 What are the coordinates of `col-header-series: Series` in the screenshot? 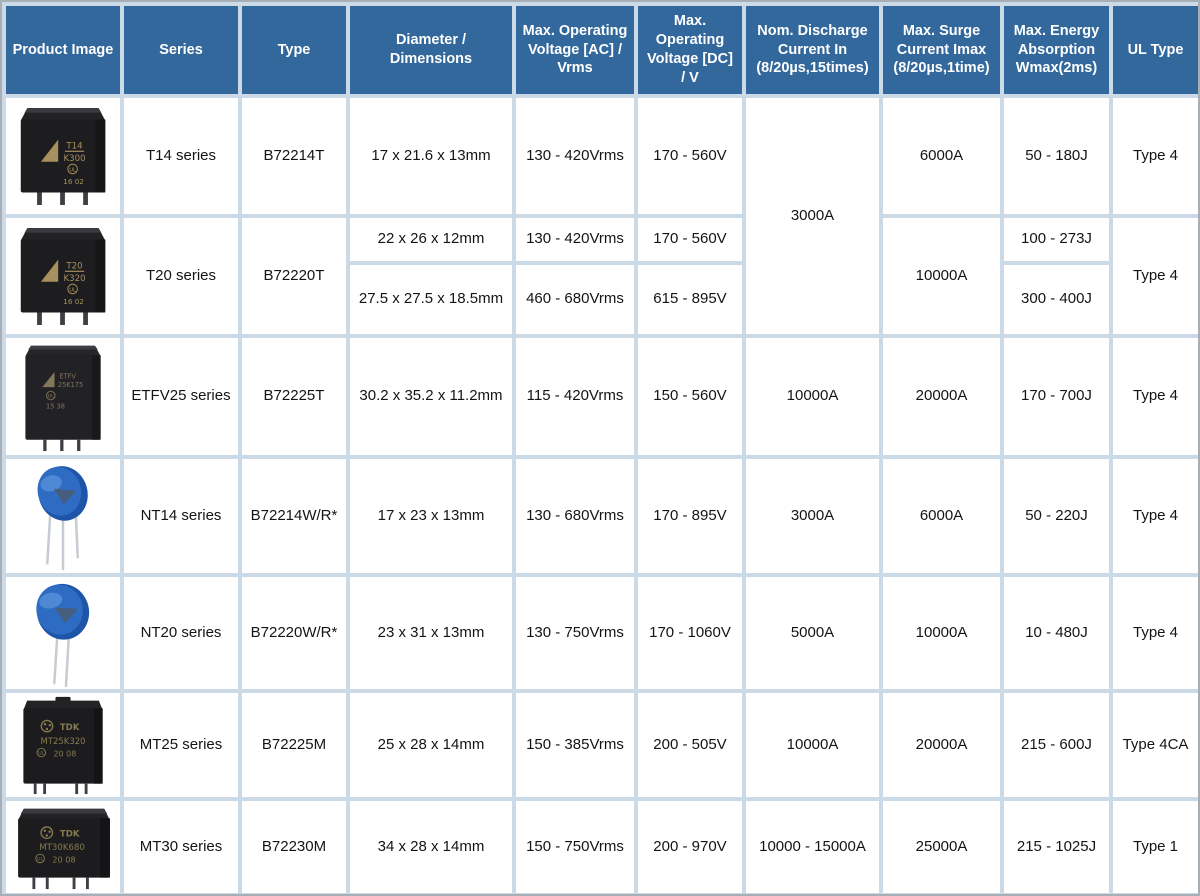 It's located at (181, 50).